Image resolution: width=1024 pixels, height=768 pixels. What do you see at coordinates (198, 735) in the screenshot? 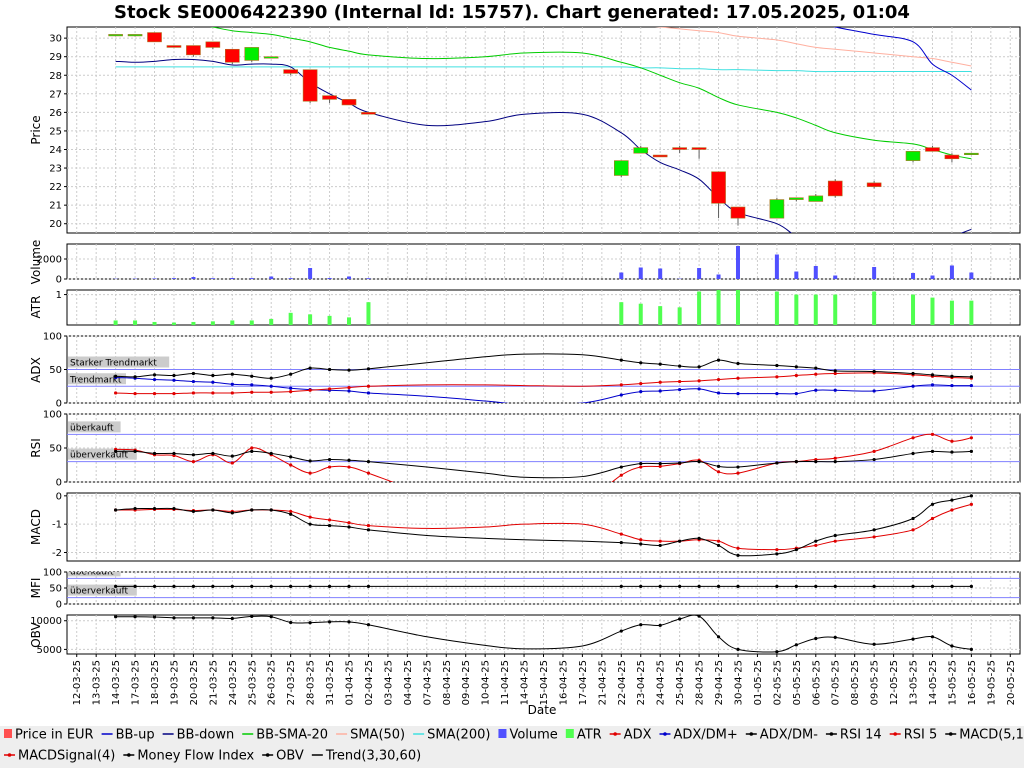
I see `legend-item: BB-down` at bounding box center [198, 735].